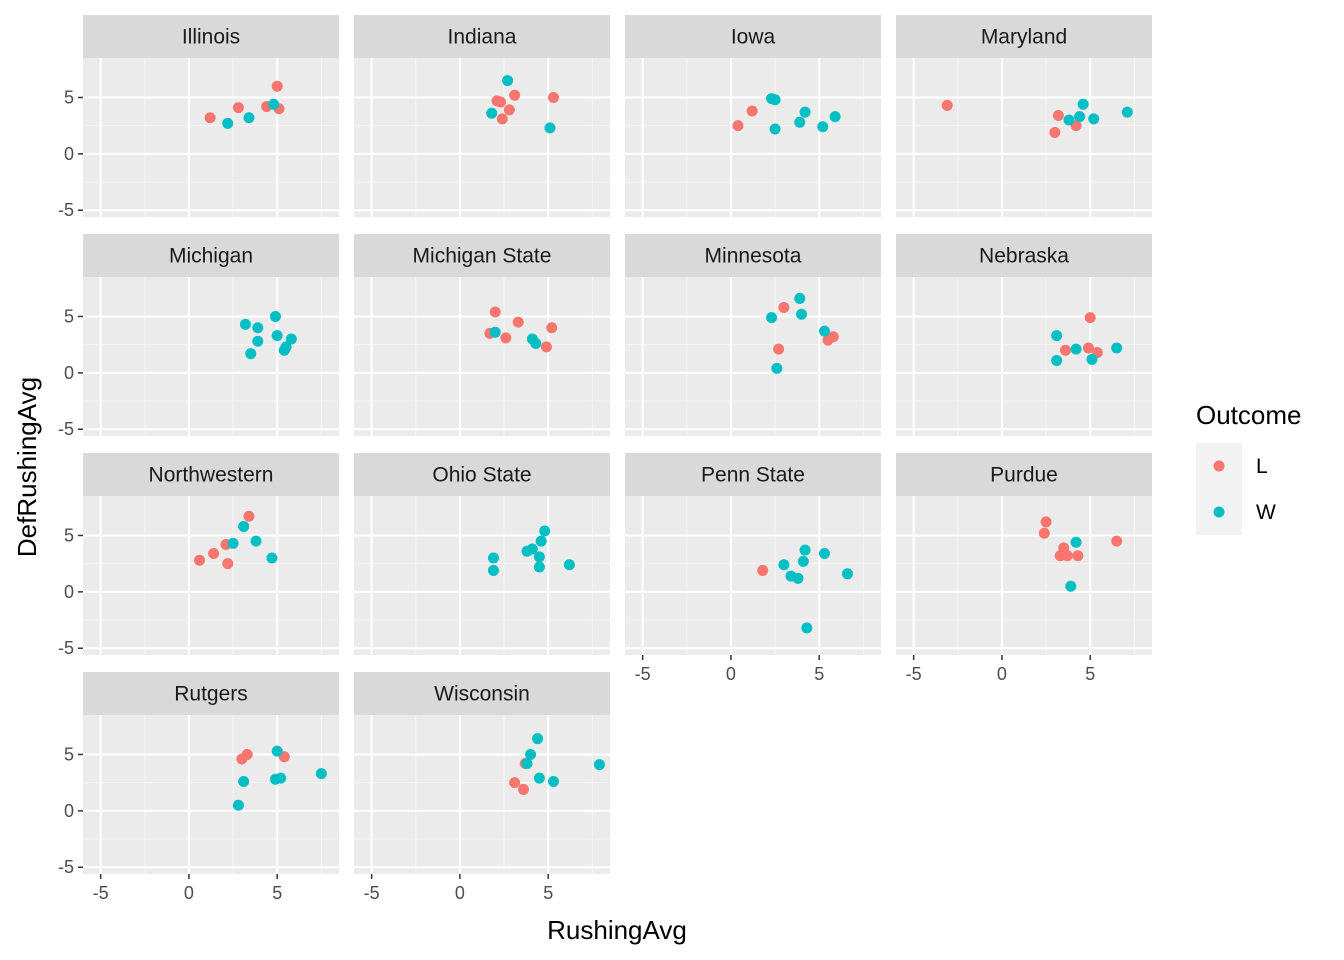  Describe the element at coordinates (1024, 554) in the screenshot. I see `facet-panel: Purdue` at that location.